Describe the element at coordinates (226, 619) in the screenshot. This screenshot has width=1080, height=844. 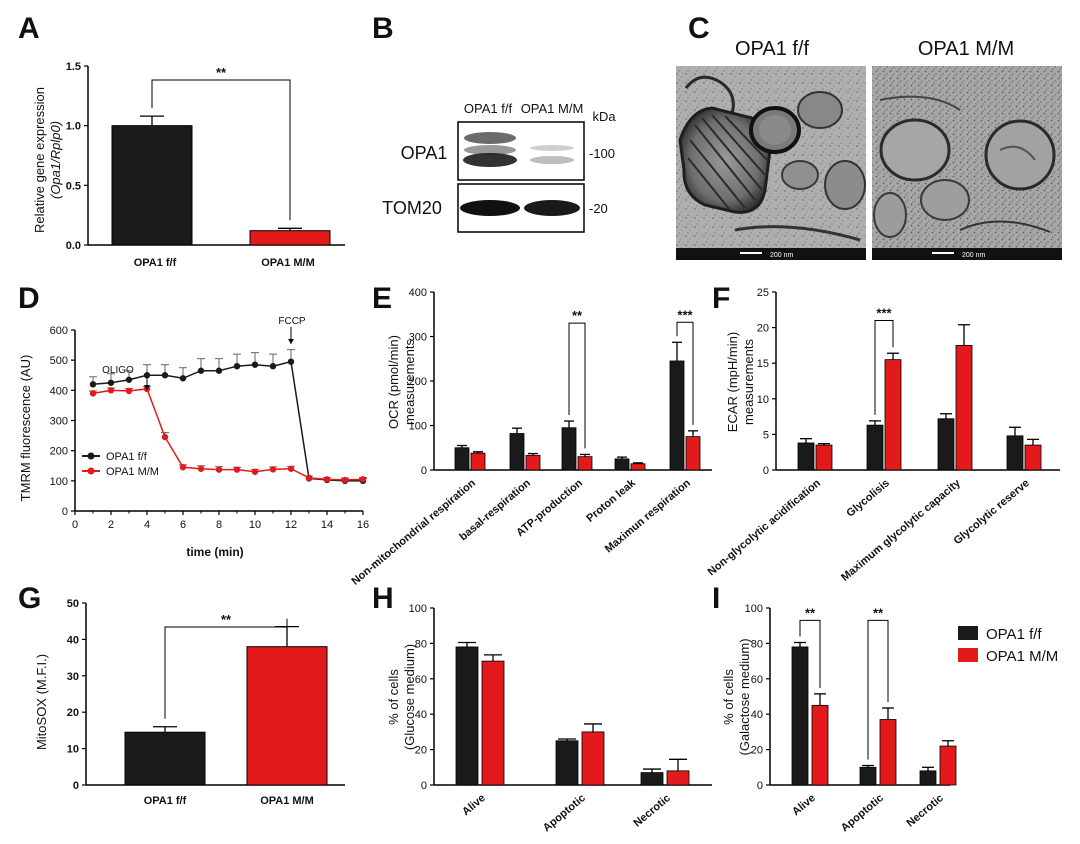
I see `G-sig-label: **` at that location.